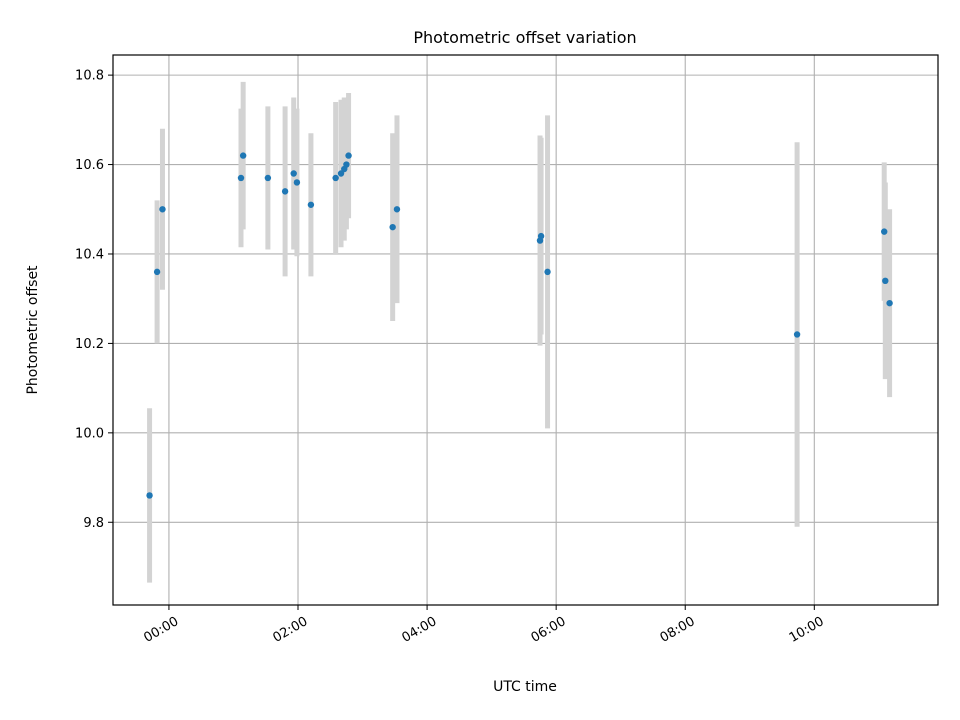  Describe the element at coordinates (524, 37) in the screenshot. I see `chart-title: Photometric offset variation` at that location.